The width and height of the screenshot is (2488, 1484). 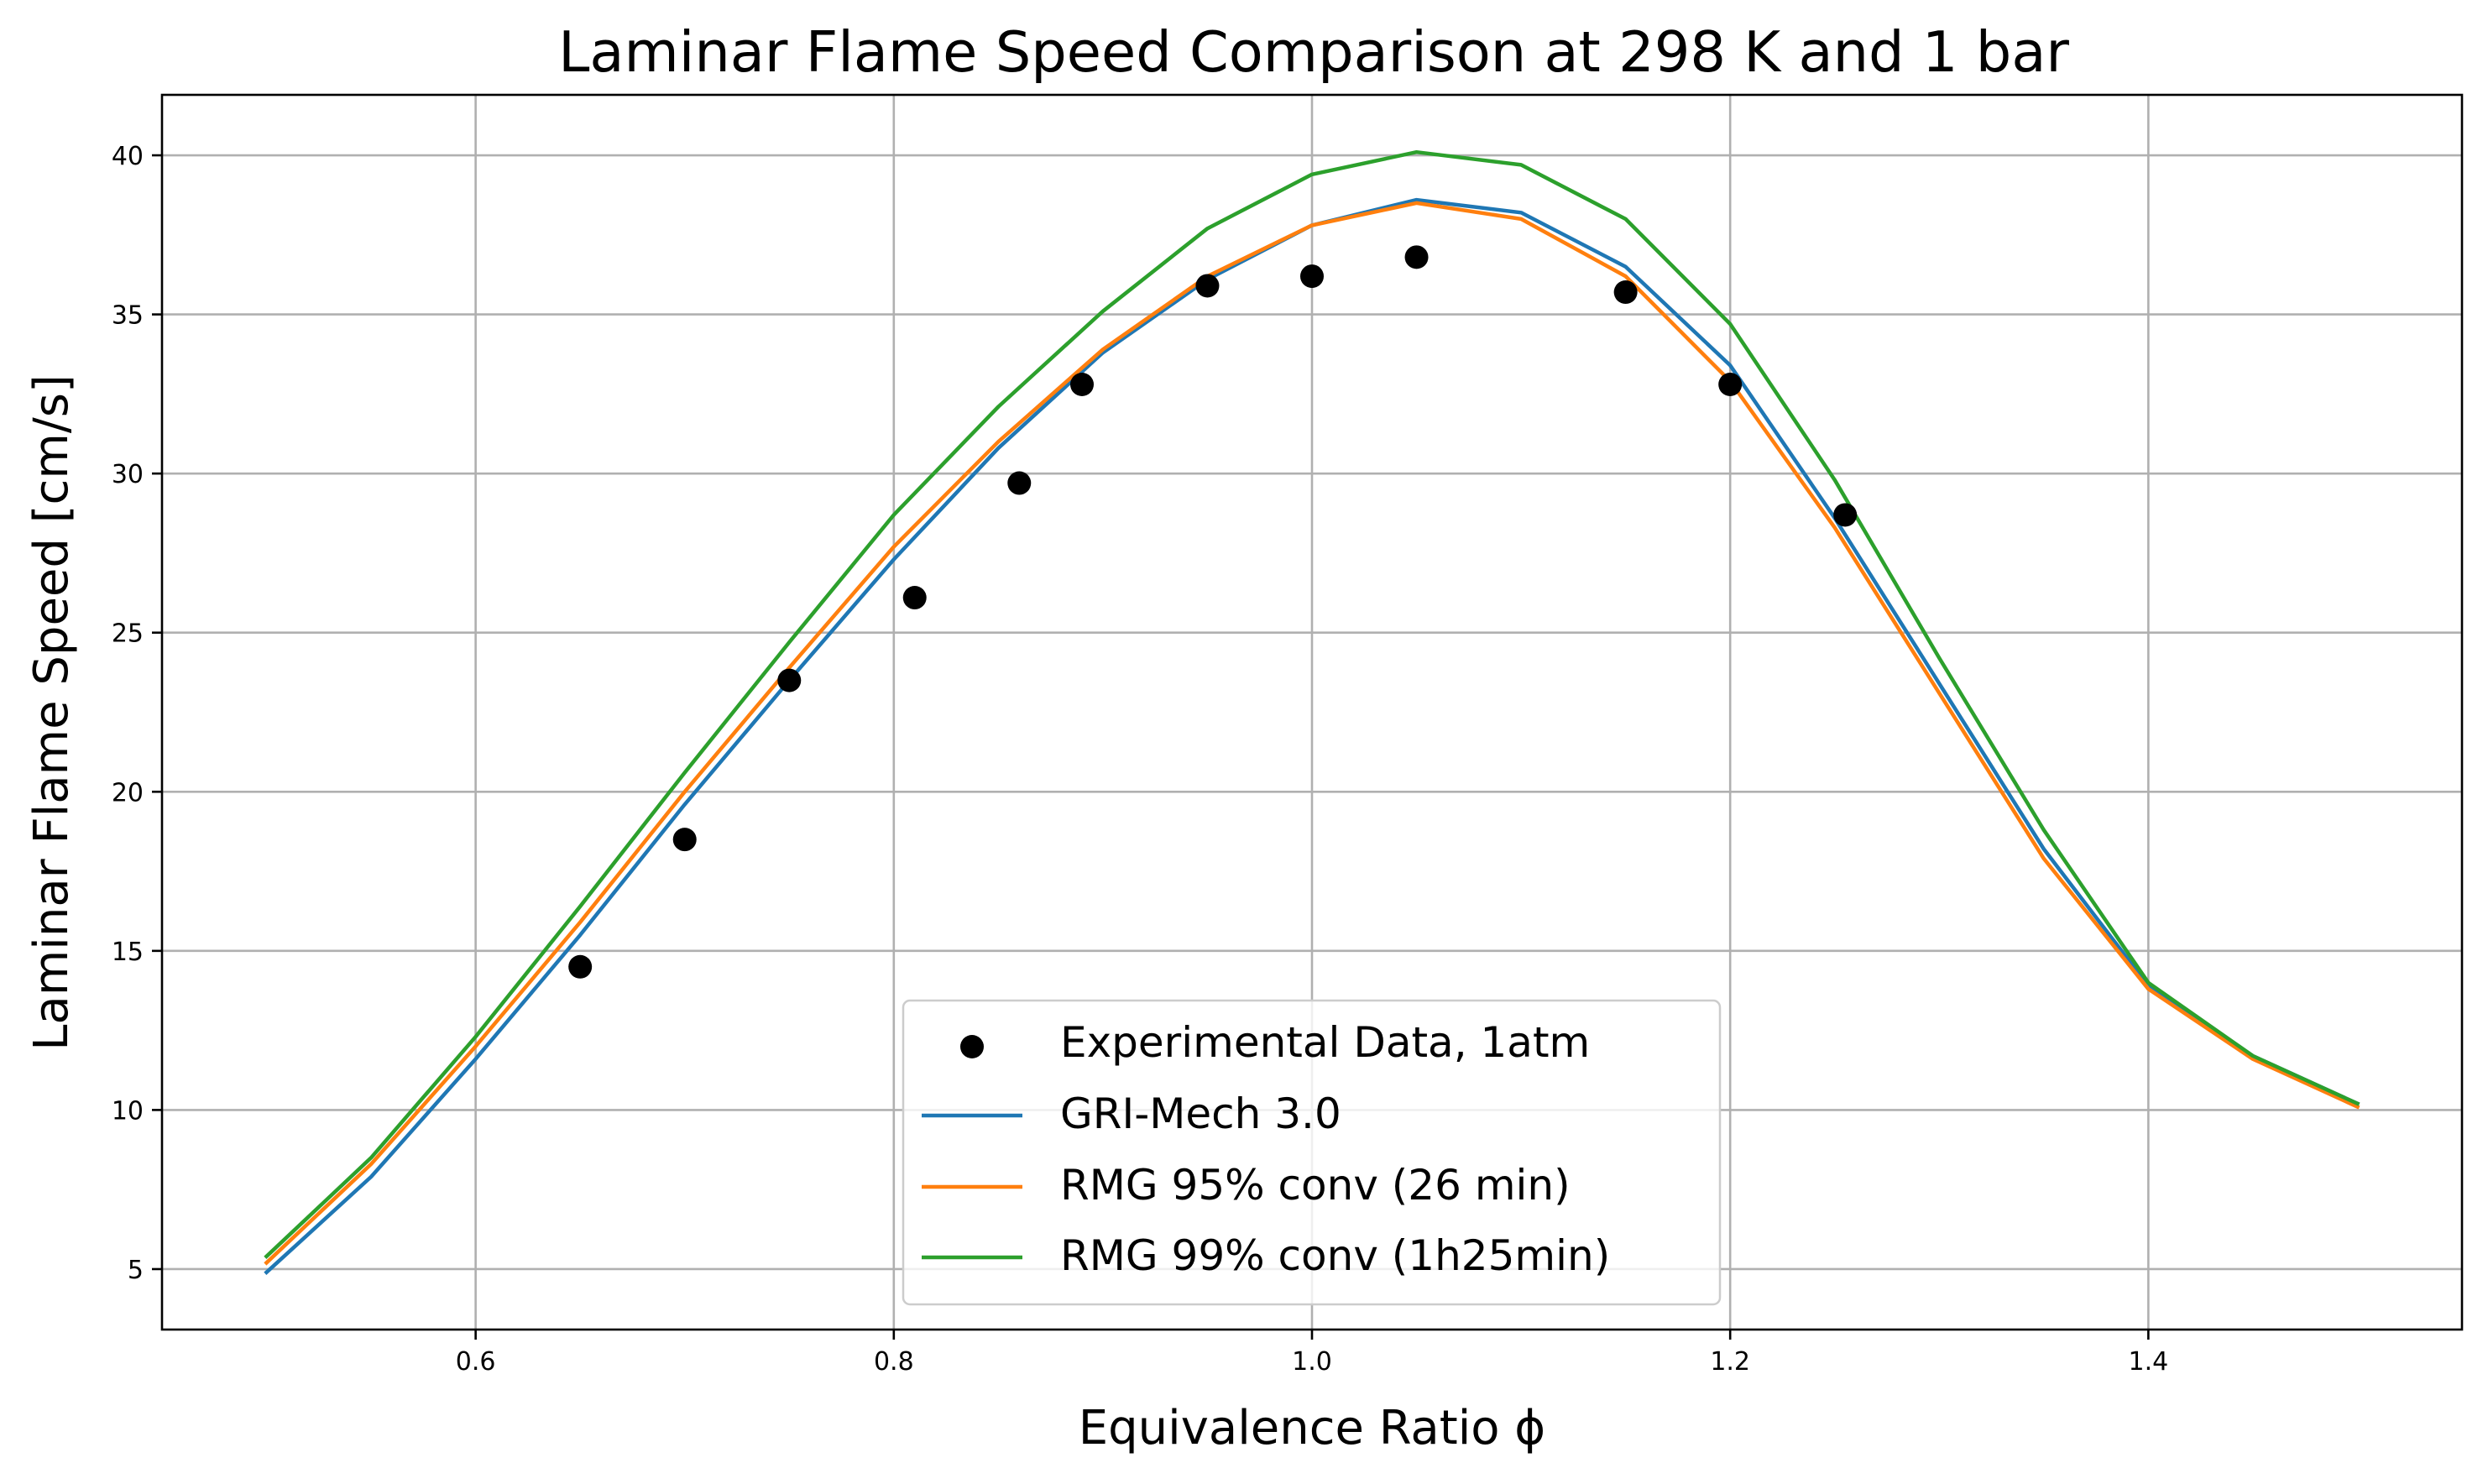 What do you see at coordinates (128, 1111) in the screenshot?
I see `y-tick-label: 10` at bounding box center [128, 1111].